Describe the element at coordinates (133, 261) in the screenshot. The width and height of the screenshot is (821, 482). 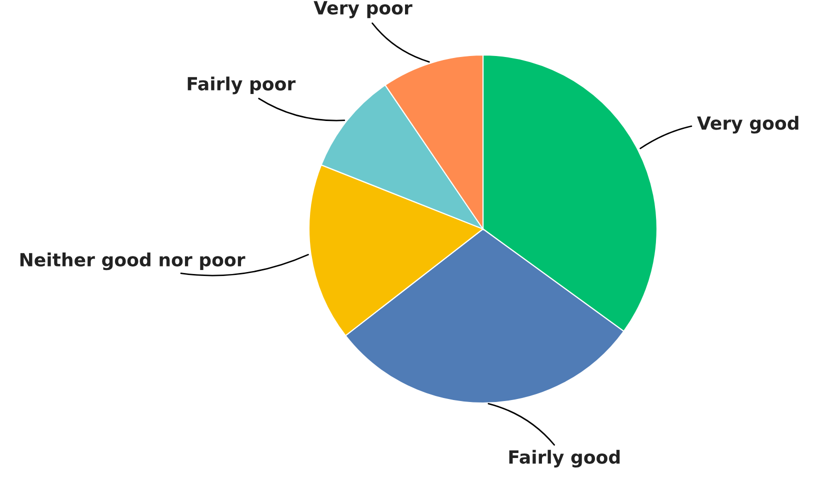
I see `slice-label: Neither good nor poor` at that location.